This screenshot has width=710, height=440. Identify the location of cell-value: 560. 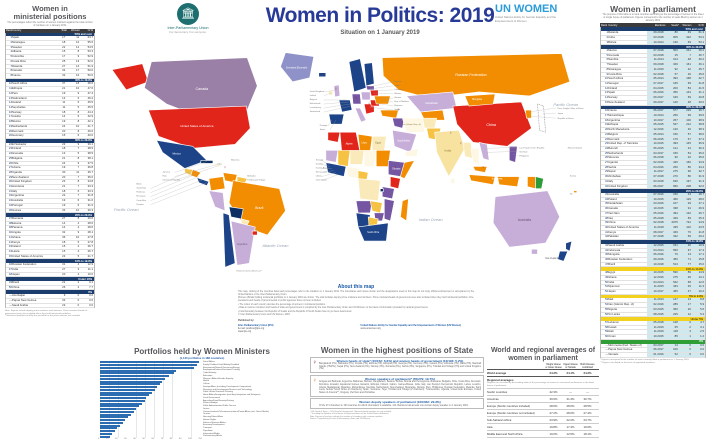
(671, 250).